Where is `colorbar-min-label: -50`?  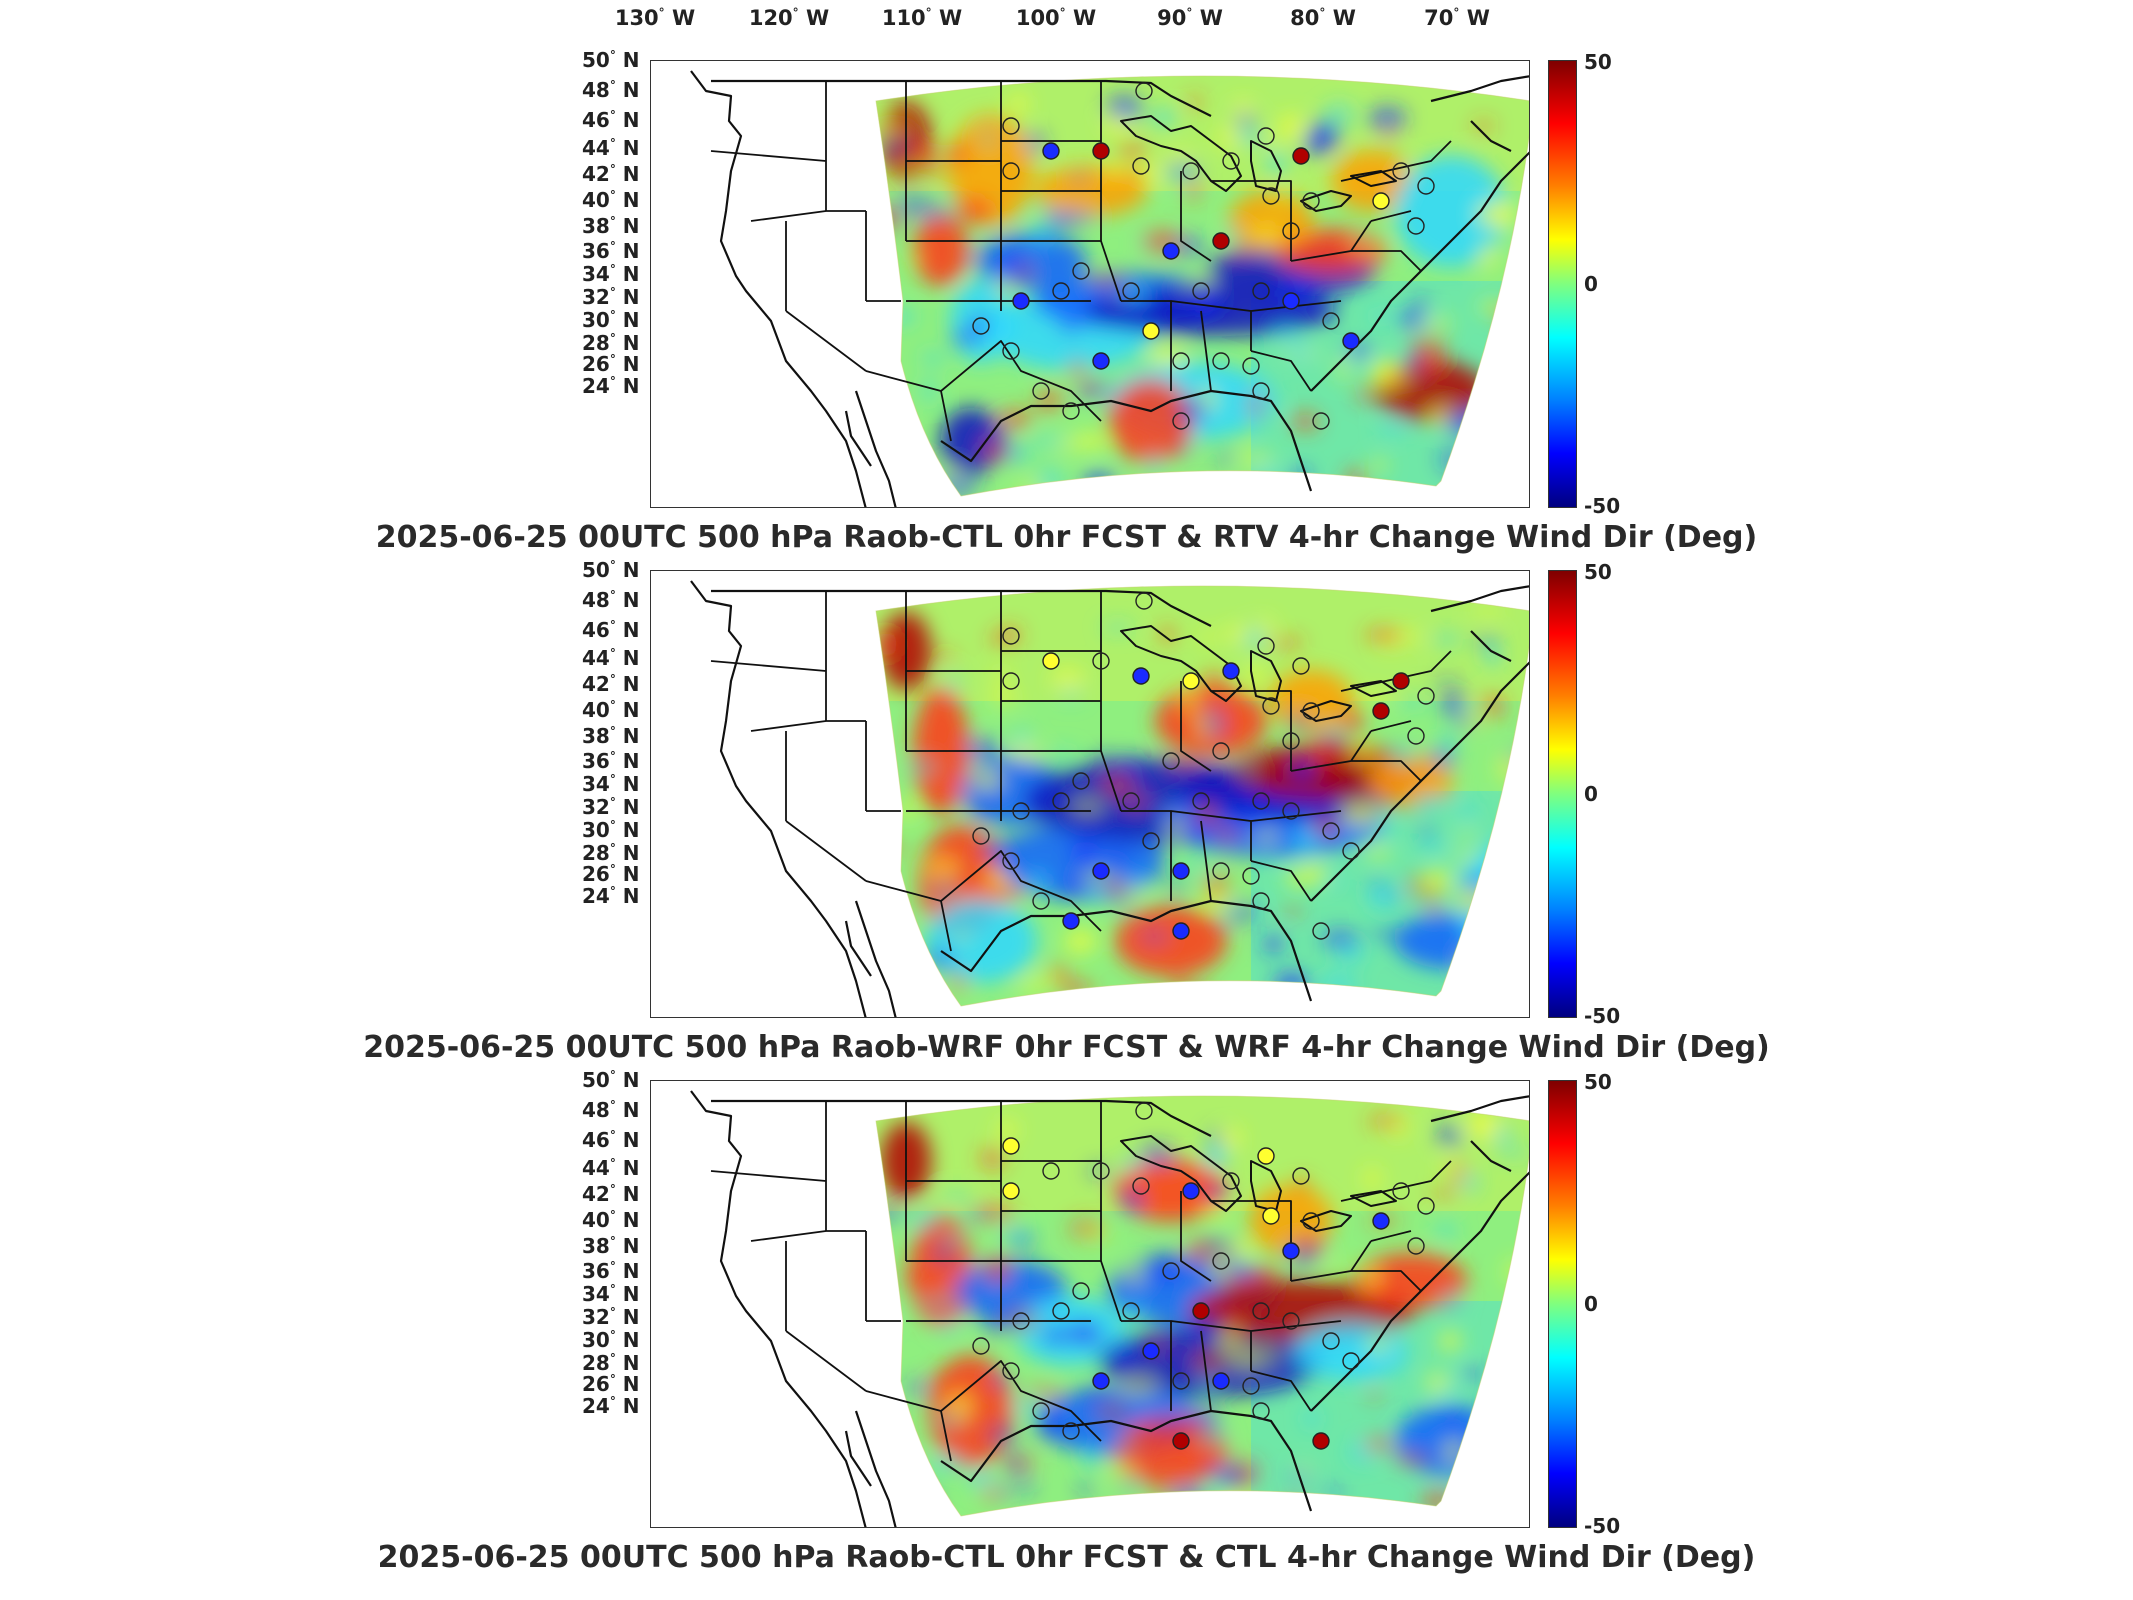 colorbar-min-label: -50 is located at coordinates (1602, 1526).